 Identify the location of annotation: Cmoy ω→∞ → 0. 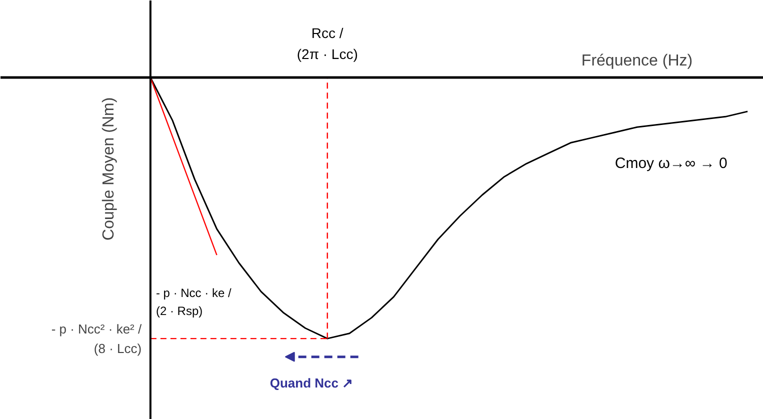
(671, 163).